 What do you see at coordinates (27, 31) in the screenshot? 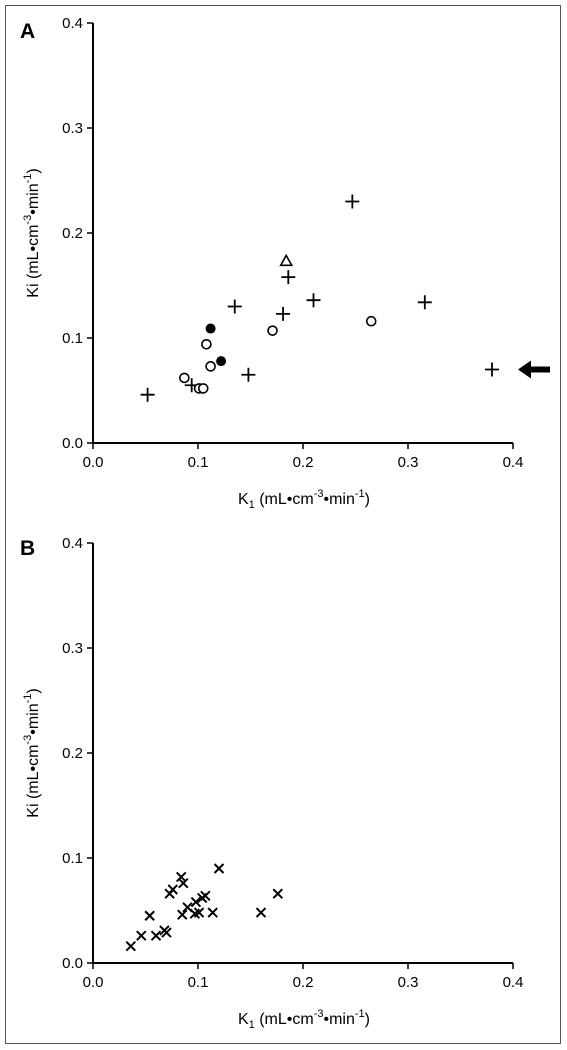
I see `panel-letter-a: A` at bounding box center [27, 31].